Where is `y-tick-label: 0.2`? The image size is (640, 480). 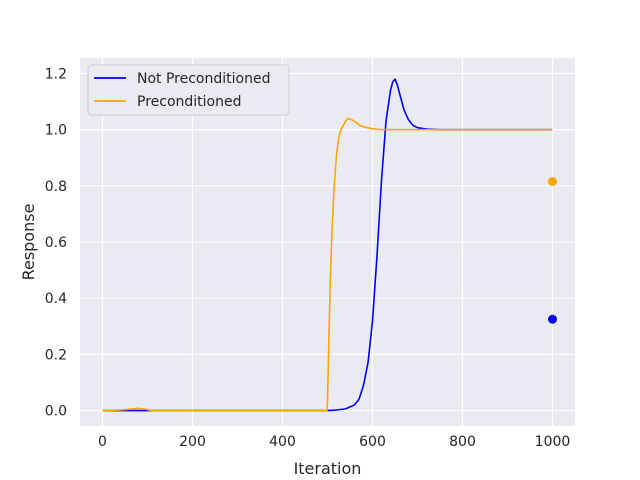 y-tick-label: 0.2 is located at coordinates (56, 355).